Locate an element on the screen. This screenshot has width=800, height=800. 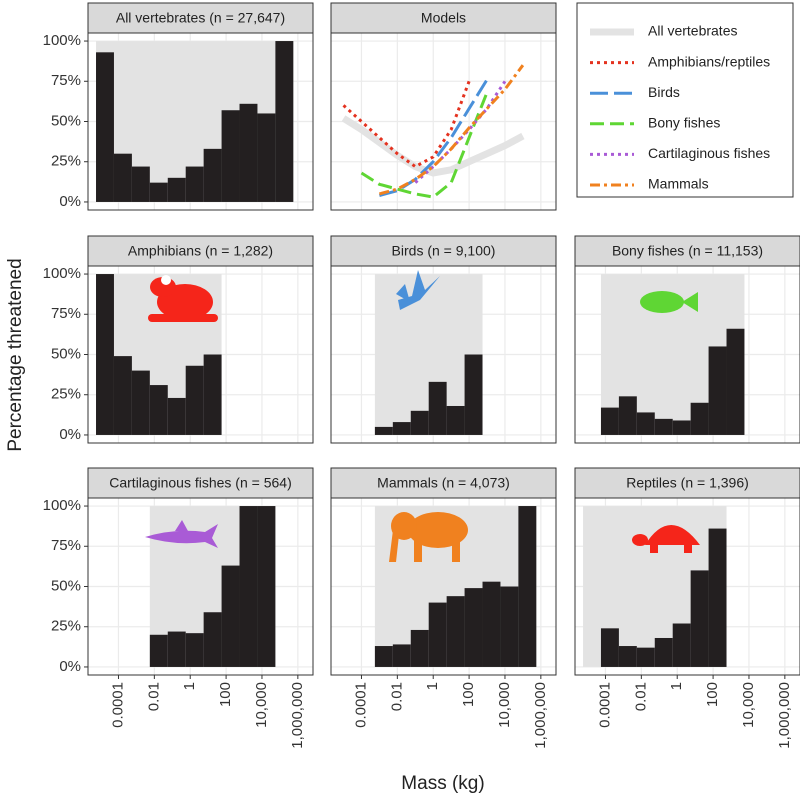
legend-label: All vertebrates is located at coordinates (692, 31).